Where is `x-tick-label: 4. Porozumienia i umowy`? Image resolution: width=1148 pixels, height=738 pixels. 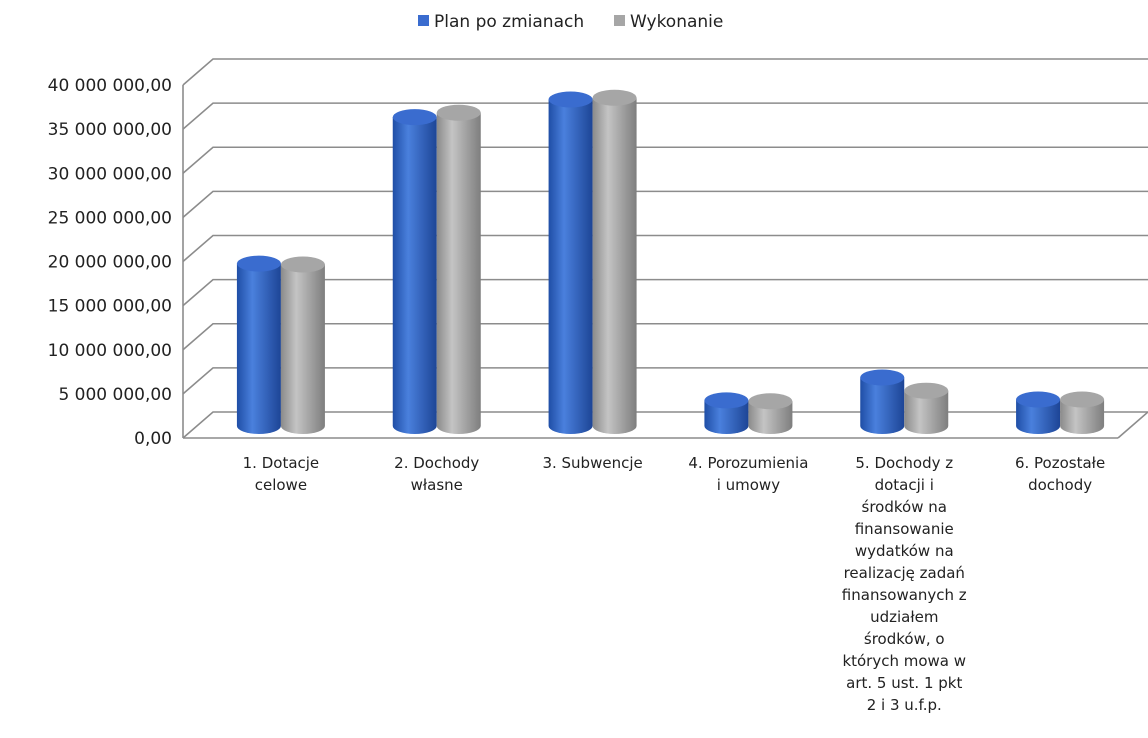 x-tick-label: 4. Porozumienia i umowy is located at coordinates (748, 474).